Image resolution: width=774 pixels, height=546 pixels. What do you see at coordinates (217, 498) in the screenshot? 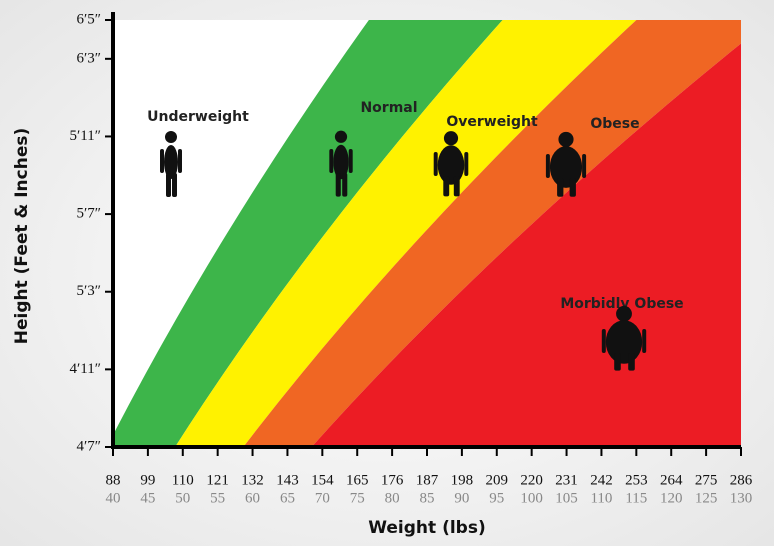
I see `x-tick-label-kg: 55` at bounding box center [217, 498].